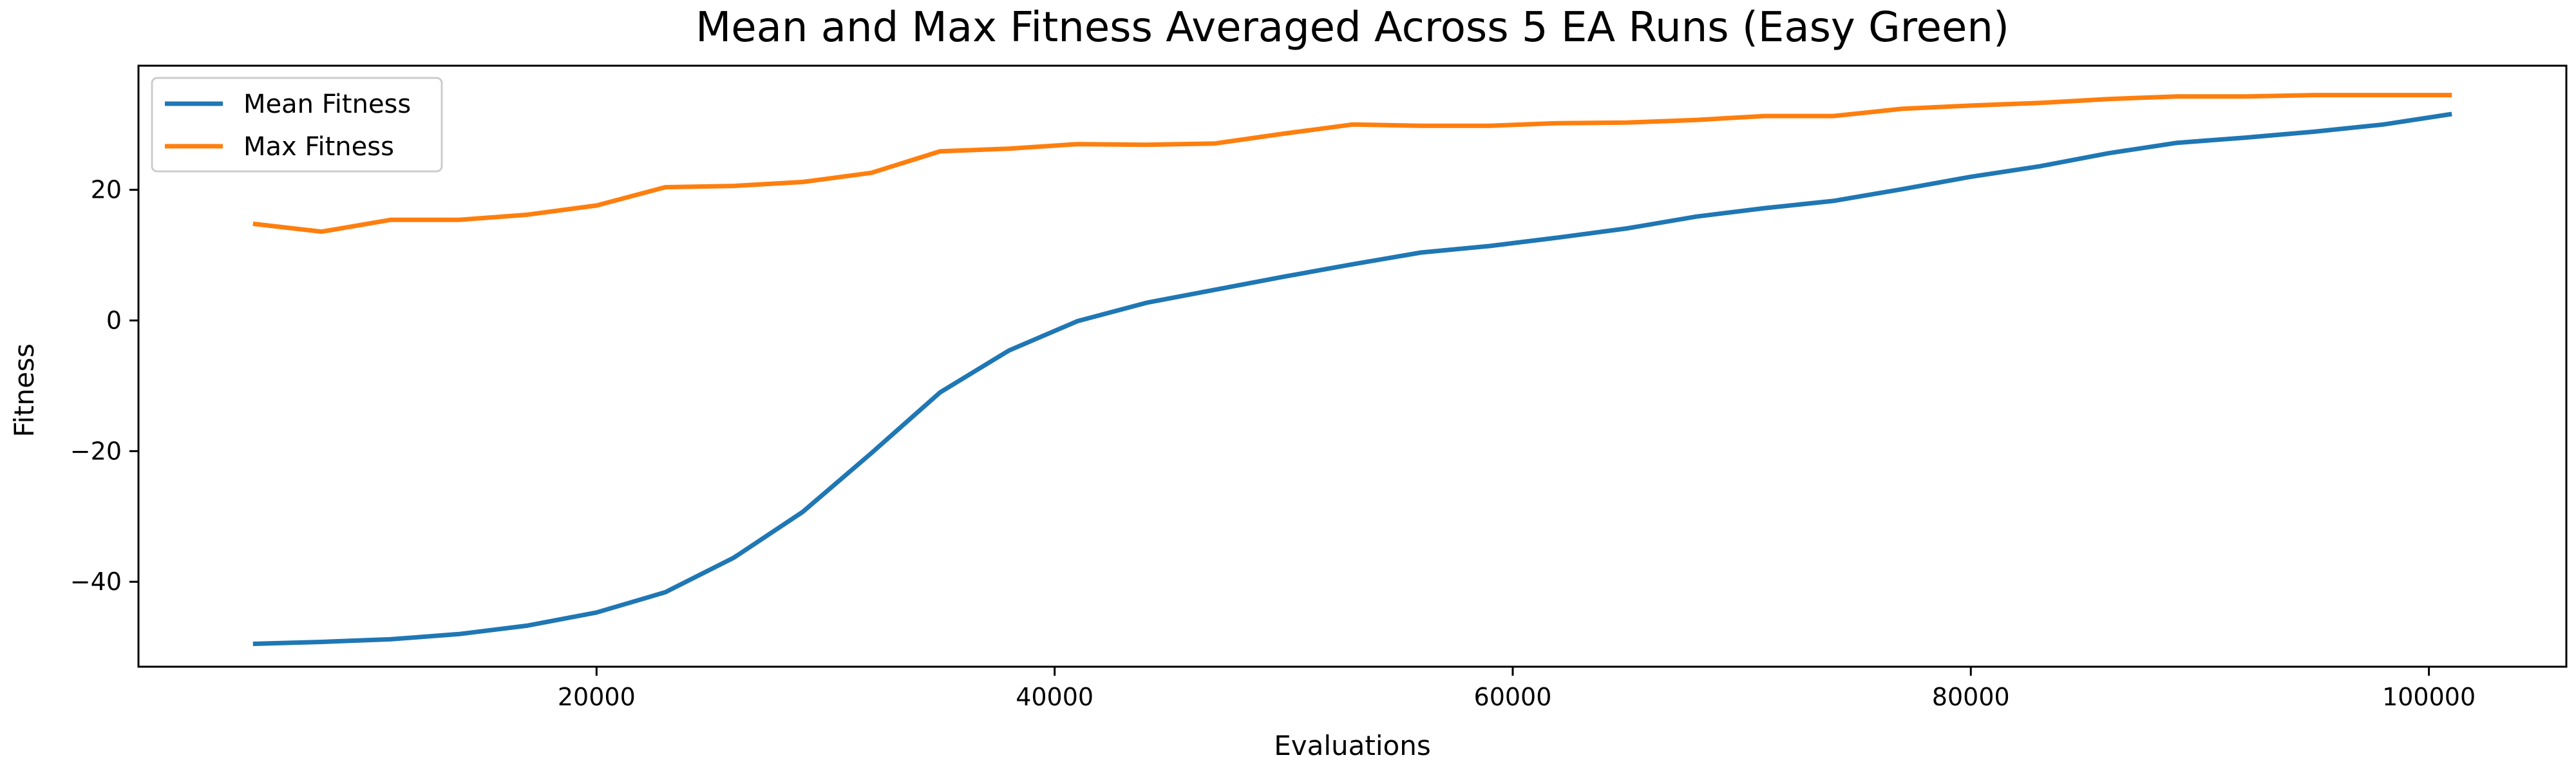  Describe the element at coordinates (2429, 697) in the screenshot. I see `x-tick-label: 100000` at that location.